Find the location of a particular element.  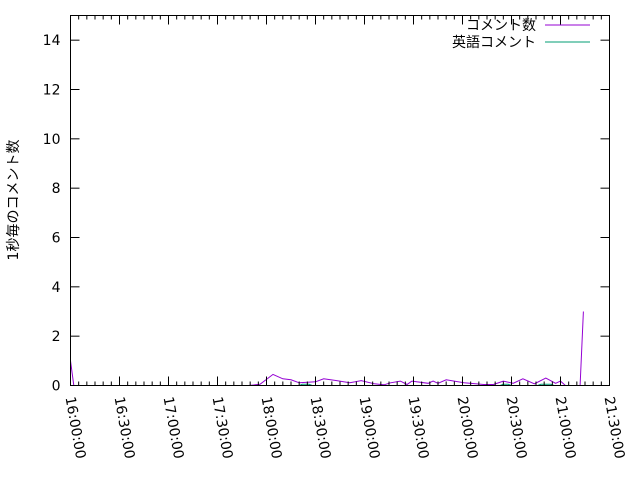

x-tick-label: 19:00:00 is located at coordinates (369, 427).